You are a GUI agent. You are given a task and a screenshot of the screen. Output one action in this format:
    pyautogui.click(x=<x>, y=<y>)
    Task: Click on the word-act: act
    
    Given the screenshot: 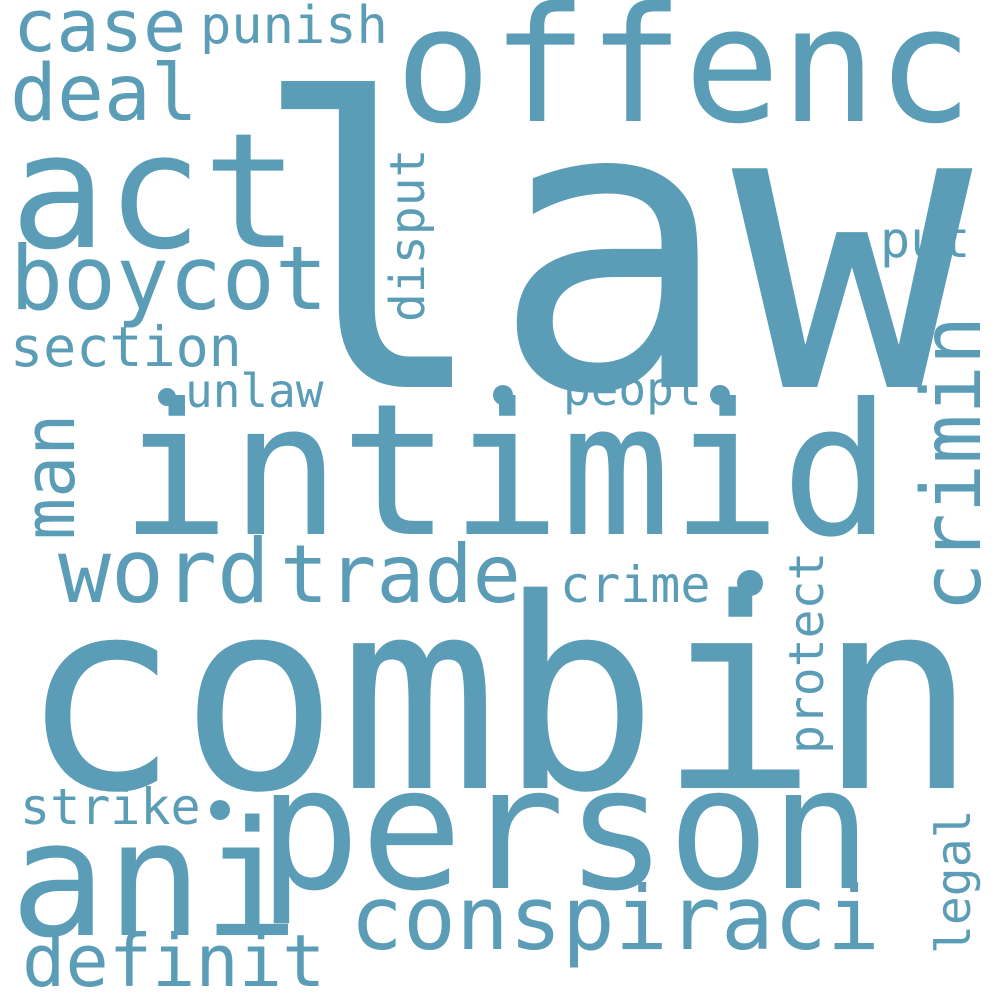 What is the action you would take?
    pyautogui.click(x=154, y=191)
    